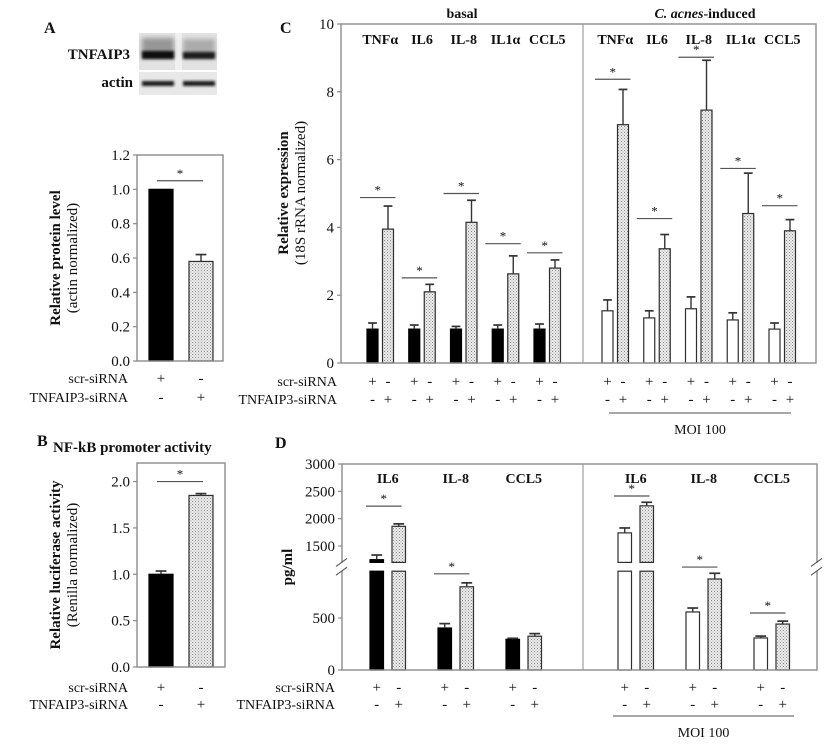 This screenshot has width=827, height=744. What do you see at coordinates (625, 620) in the screenshot?
I see `bar-lower-segment` at bounding box center [625, 620].